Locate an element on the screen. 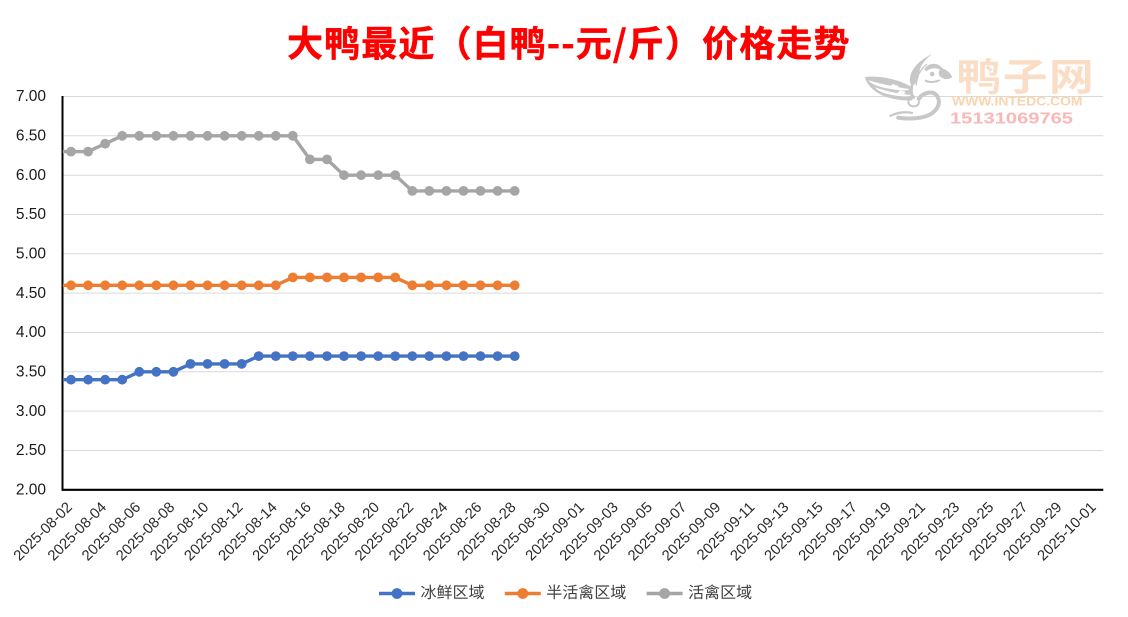 The image size is (1128, 617). svg-text: 3.50 is located at coordinates (31, 372).